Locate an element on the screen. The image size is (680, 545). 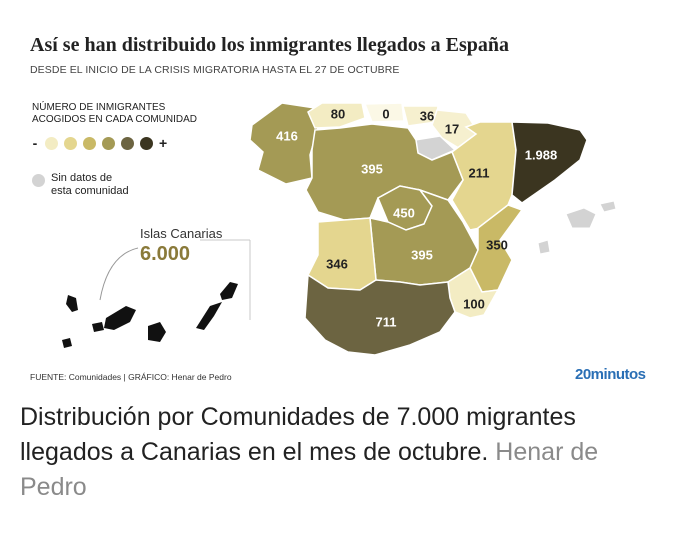
caption-author: Henar de Pedro is located at coordinates (309, 469).